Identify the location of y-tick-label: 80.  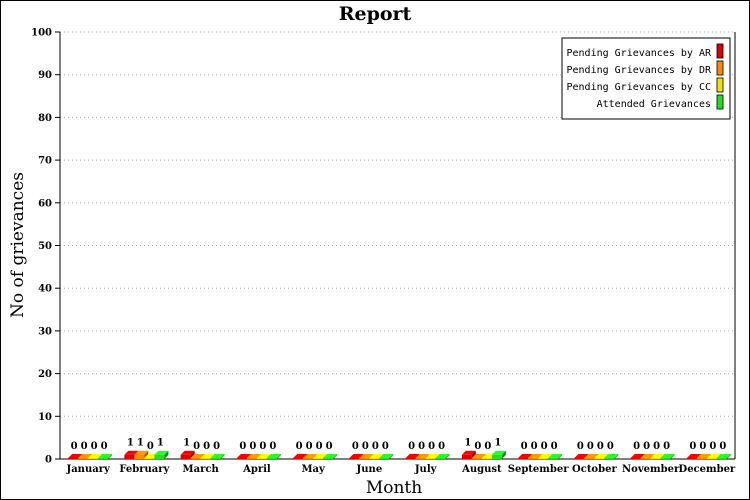
(45, 118).